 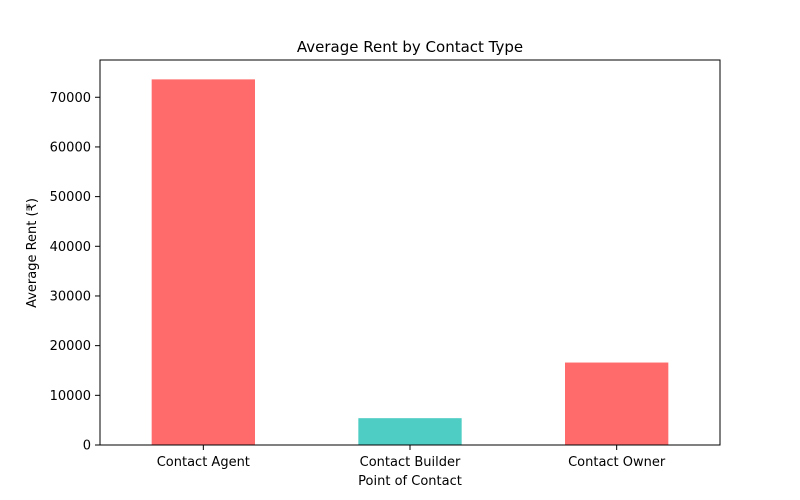 What do you see at coordinates (410, 431) in the screenshot?
I see `bar-contact-builder` at bounding box center [410, 431].